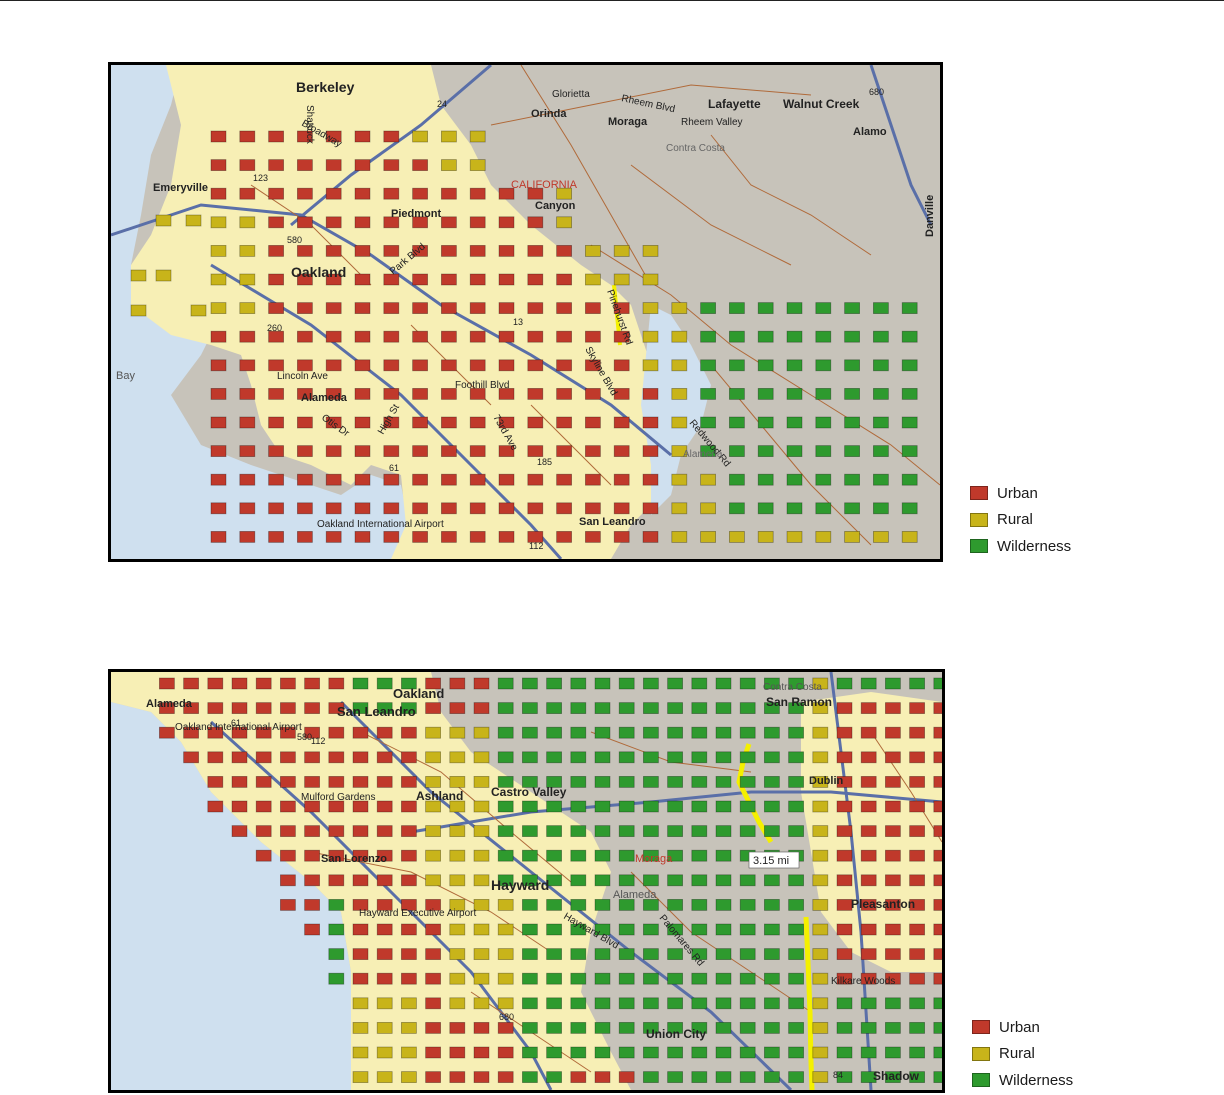 The image size is (1224, 1095). What do you see at coordinates (1020, 520) in the screenshot?
I see `legend-top: Urban Rural Wilderness` at bounding box center [1020, 520].